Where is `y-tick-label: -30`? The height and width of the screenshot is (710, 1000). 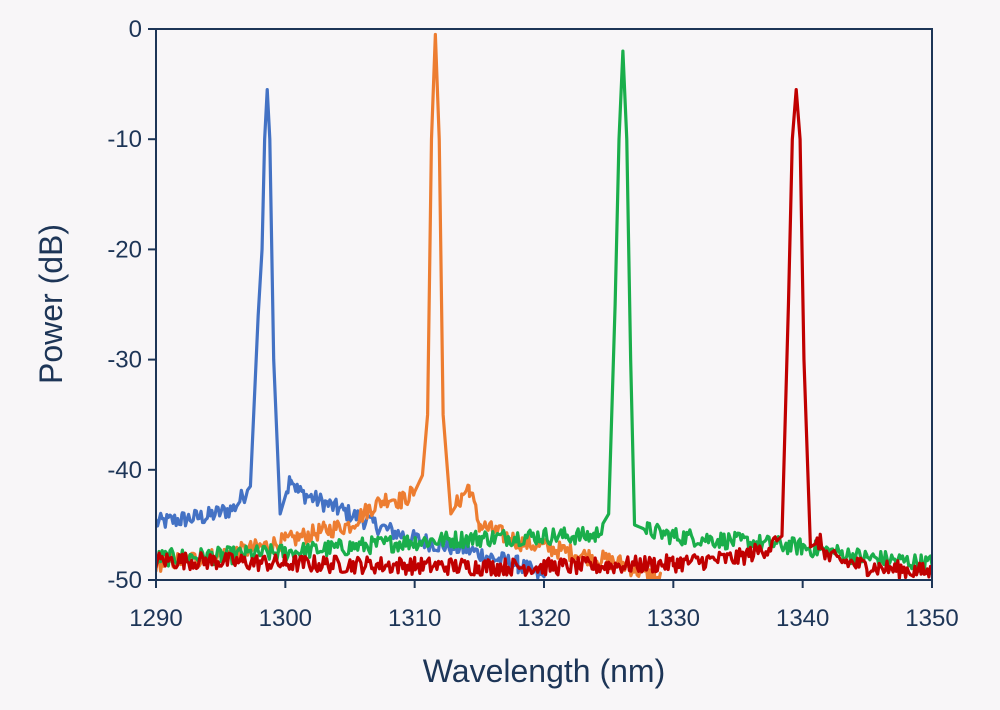
y-tick-label: -30 is located at coordinates (124, 360).